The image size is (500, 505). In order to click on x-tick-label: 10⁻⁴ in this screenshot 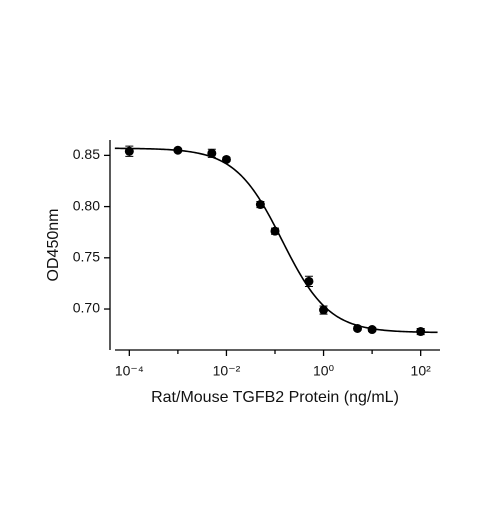, I will do `click(129, 371)`.